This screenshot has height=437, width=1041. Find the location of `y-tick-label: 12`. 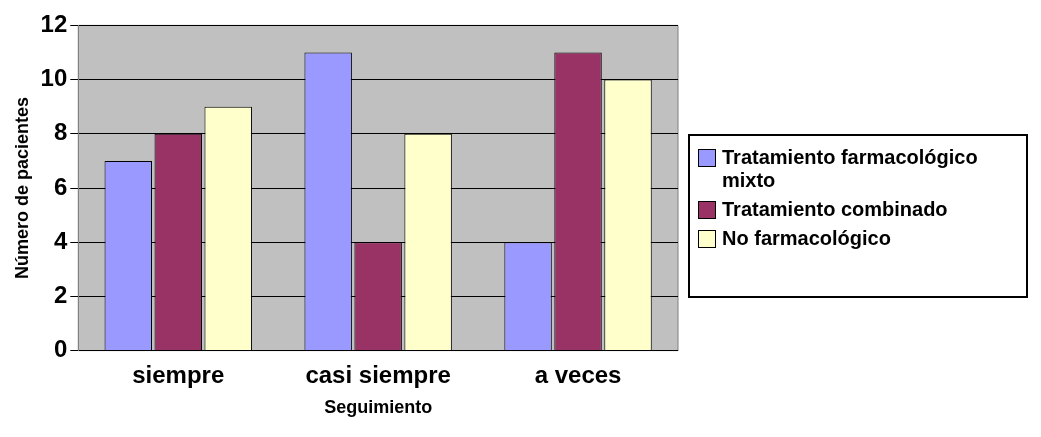

y-tick-label: 12 is located at coordinates (54, 24).